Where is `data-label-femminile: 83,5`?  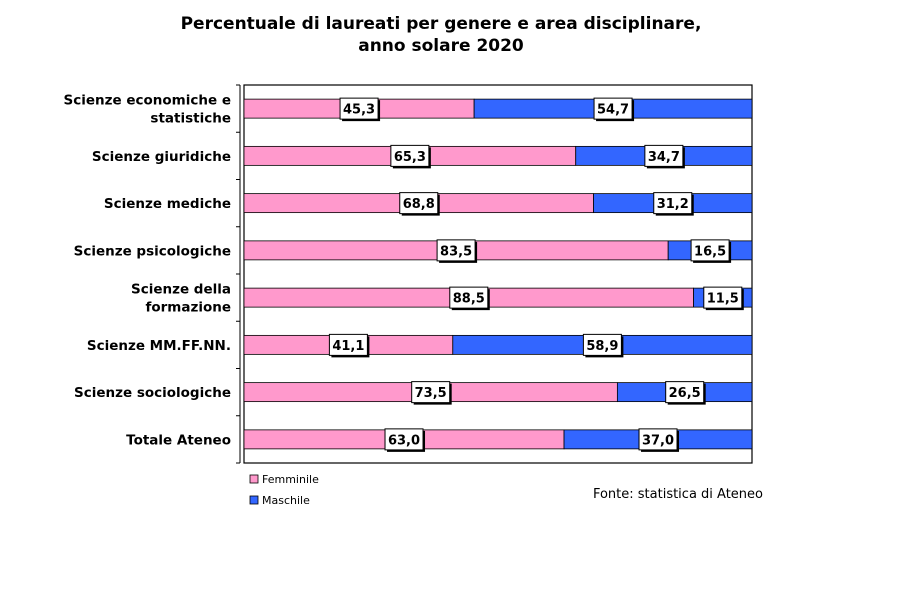
data-label-femminile: 83,5 is located at coordinates (457, 251).